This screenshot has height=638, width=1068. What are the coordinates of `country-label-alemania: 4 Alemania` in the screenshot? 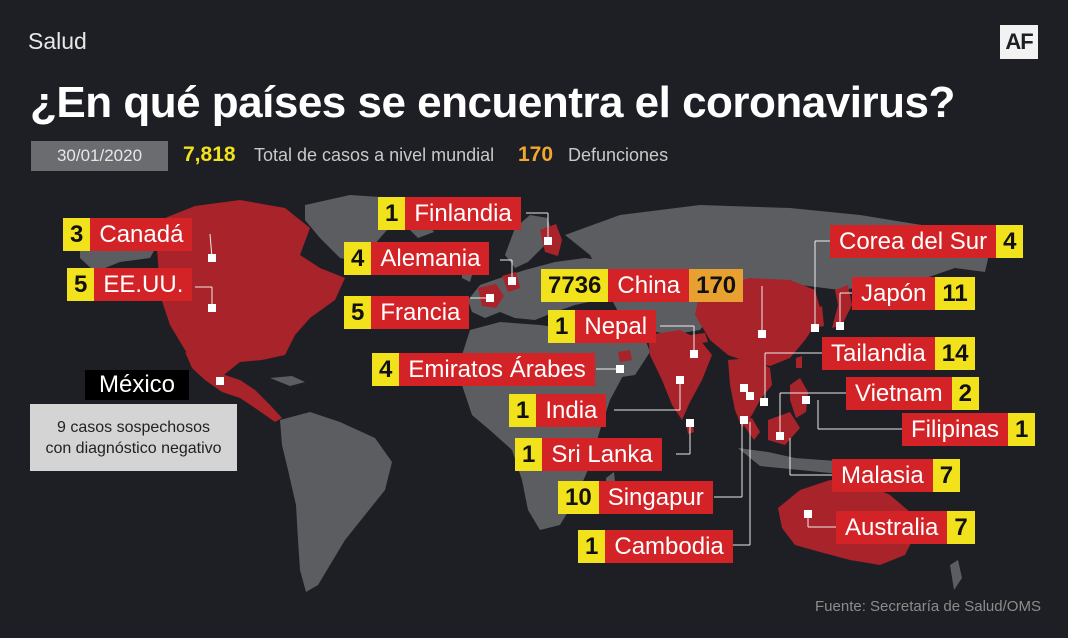 It's located at (417, 258).